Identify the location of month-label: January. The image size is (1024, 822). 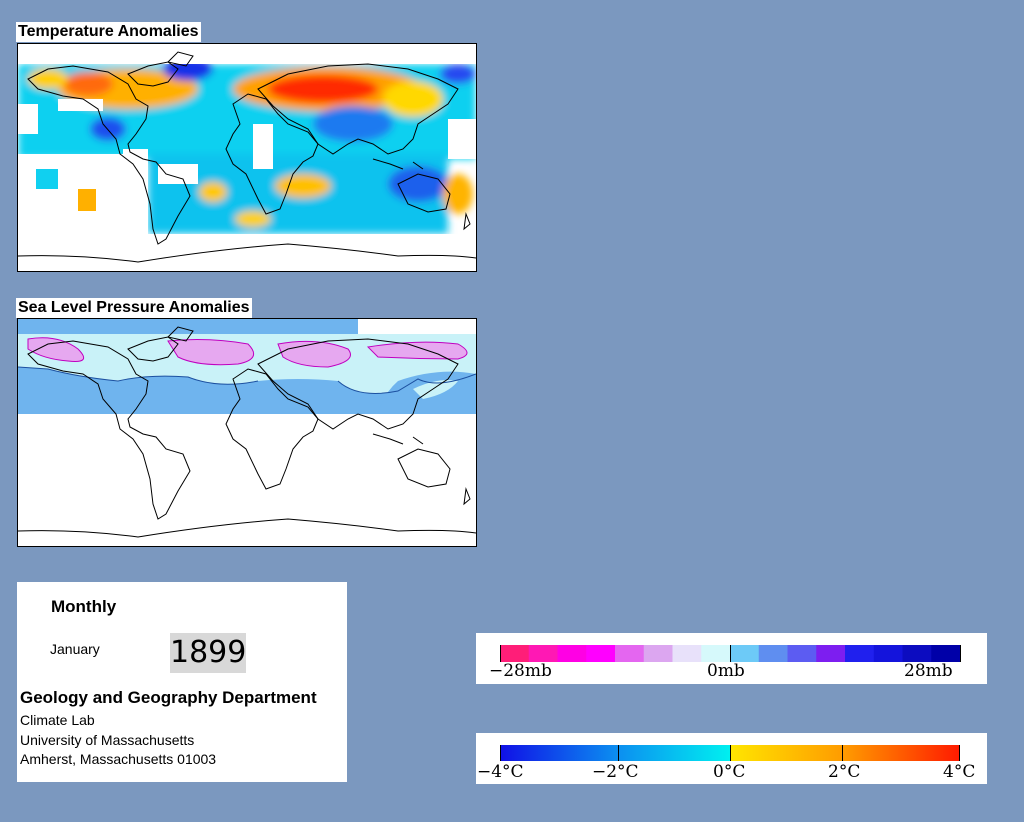
(75, 649).